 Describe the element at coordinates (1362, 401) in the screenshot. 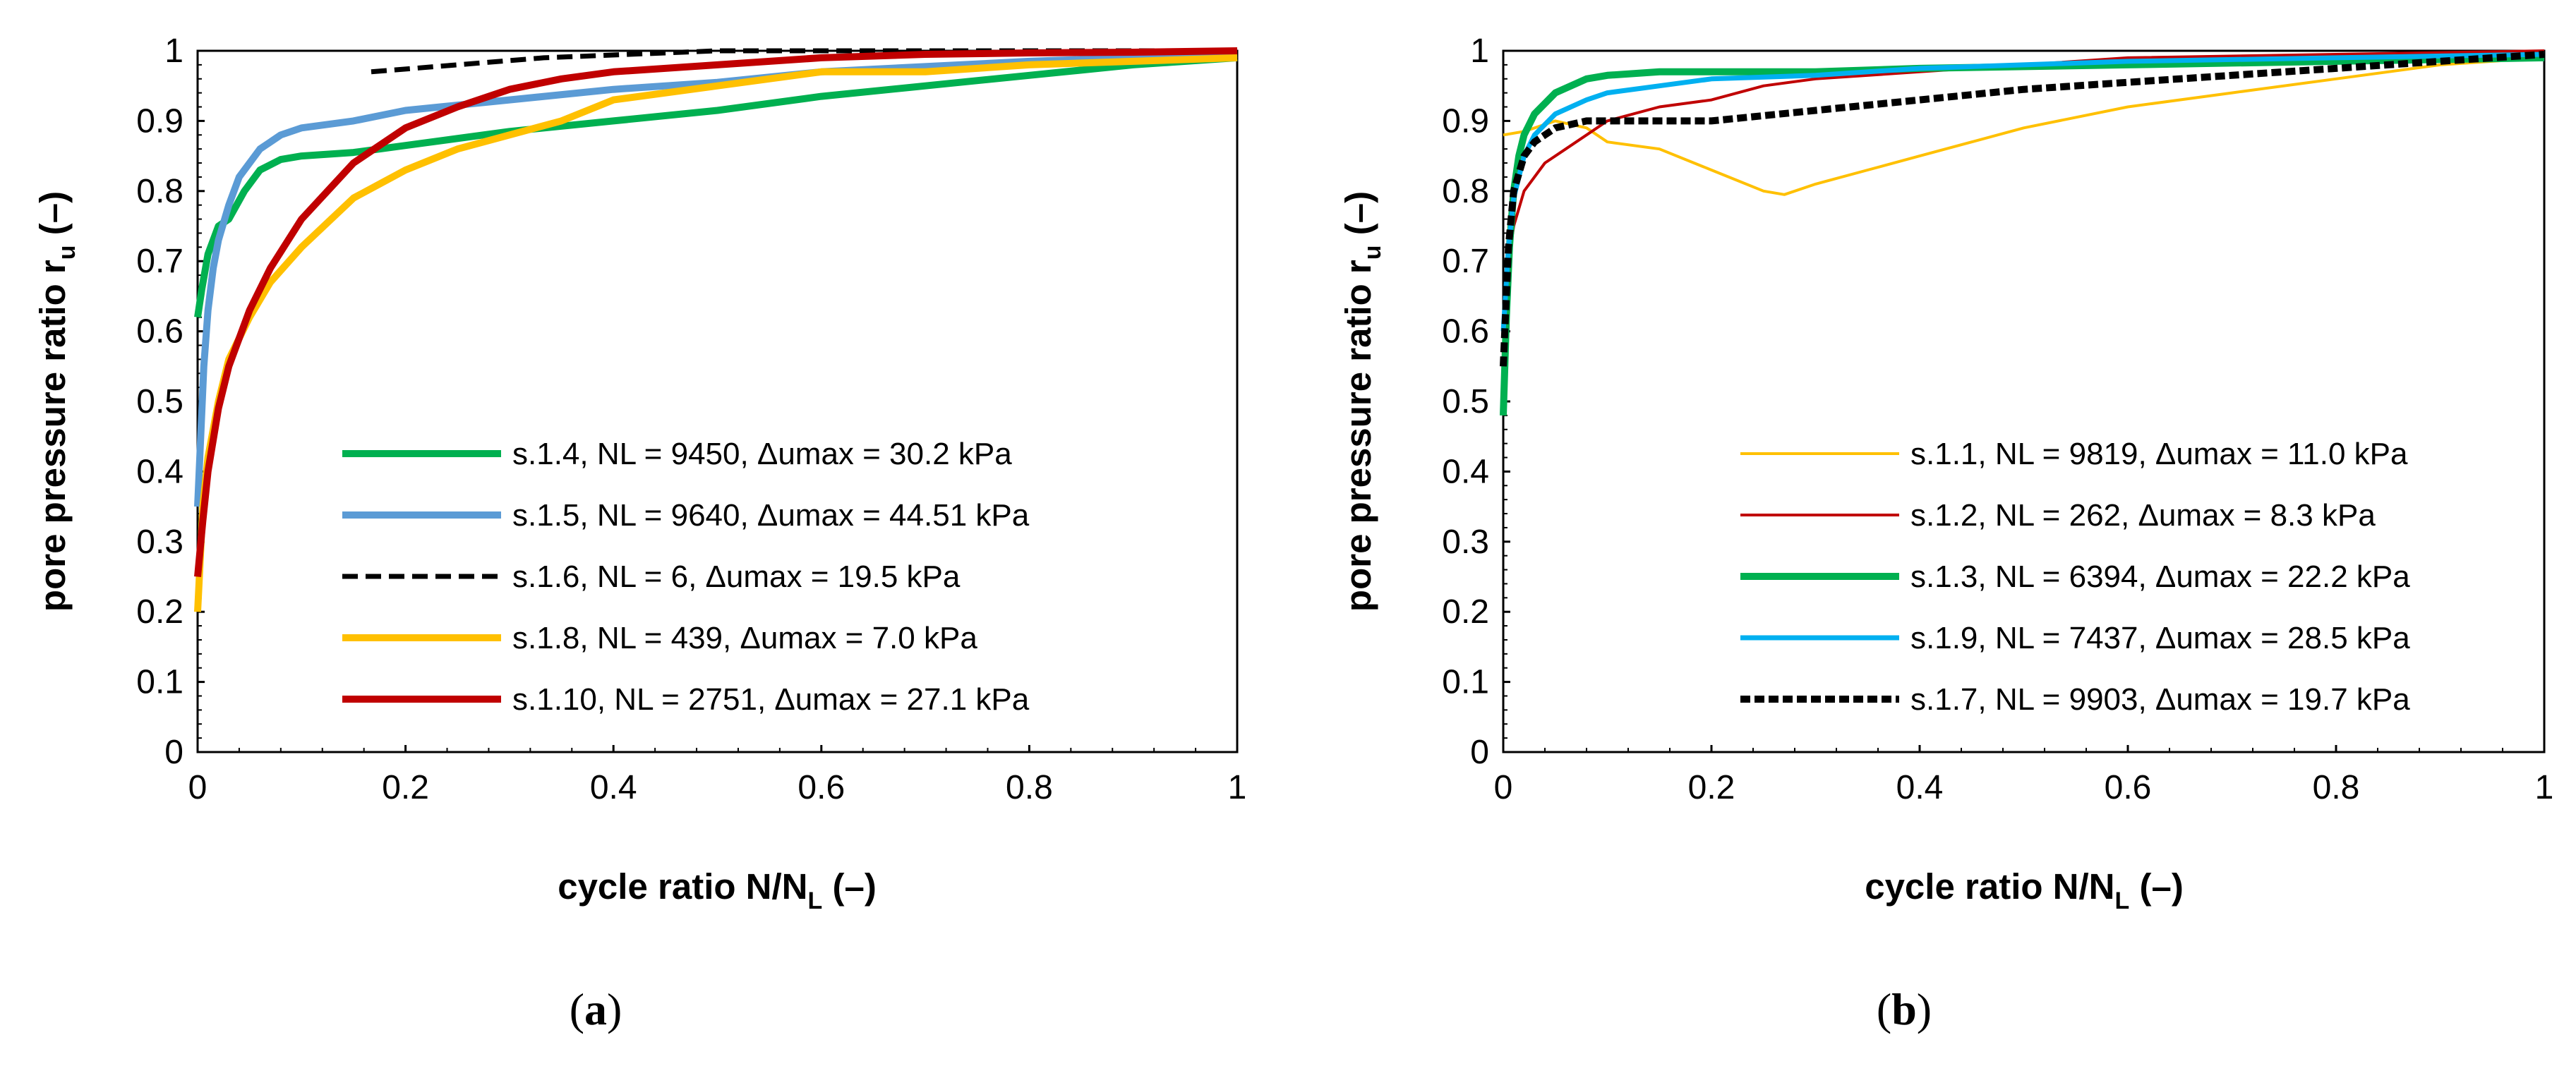

I see `y-axis-title-b: pore pressure ratio ru (–)` at that location.